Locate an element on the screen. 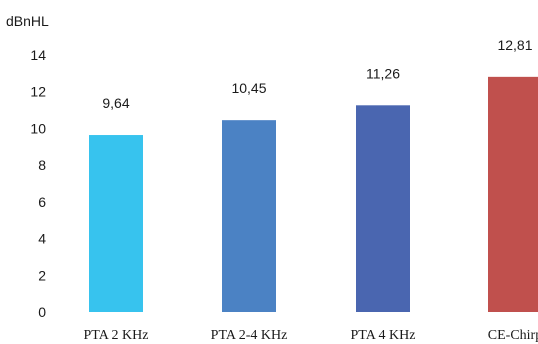 Image resolution: width=538 pixels, height=344 pixels. y-tick-label: 10 is located at coordinates (38, 128).